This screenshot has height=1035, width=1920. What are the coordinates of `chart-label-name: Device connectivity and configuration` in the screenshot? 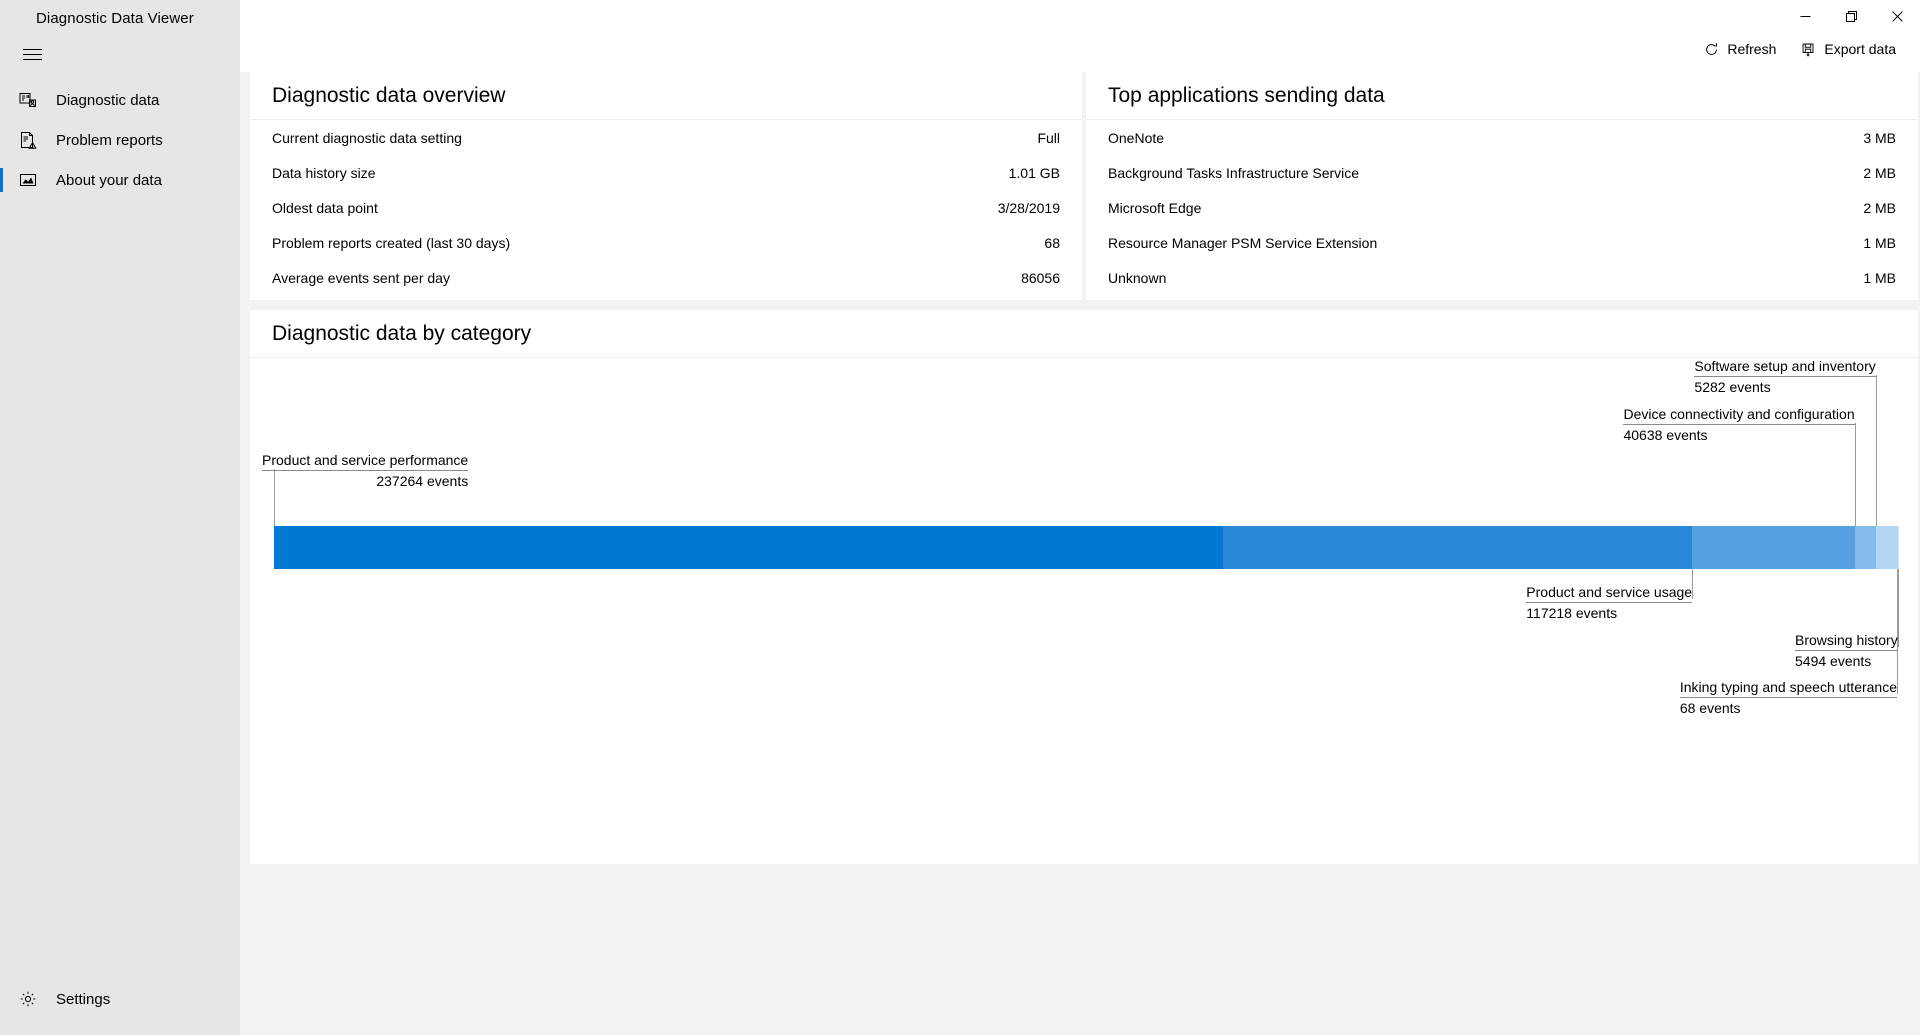 It's located at (1739, 415).